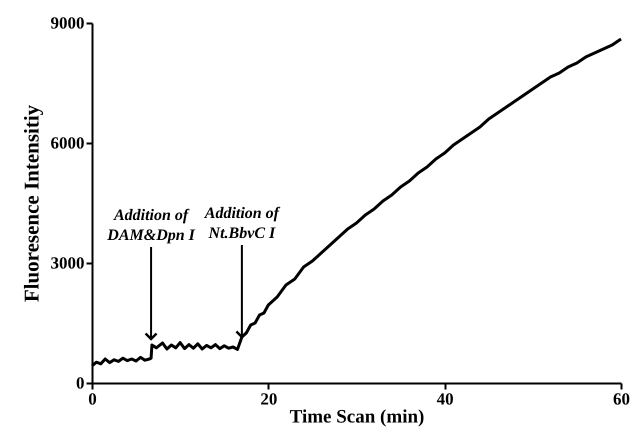 The width and height of the screenshot is (631, 433). Describe the element at coordinates (445, 399) in the screenshot. I see `x-tick-label: 40` at that location.